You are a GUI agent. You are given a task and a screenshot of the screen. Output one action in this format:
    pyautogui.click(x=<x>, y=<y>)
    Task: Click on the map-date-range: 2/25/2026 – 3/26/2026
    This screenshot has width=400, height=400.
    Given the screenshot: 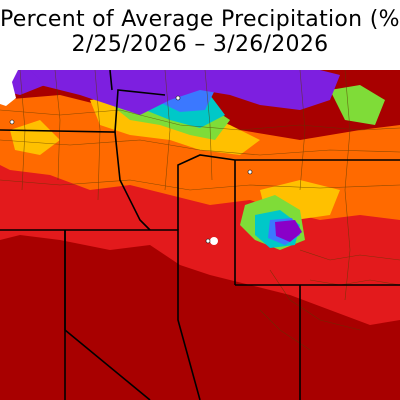 What is the action you would take?
    pyautogui.click(x=200, y=44)
    